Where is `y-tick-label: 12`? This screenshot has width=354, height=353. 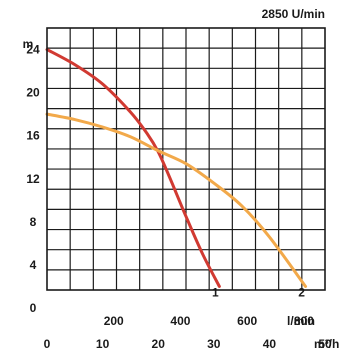
y-tick-label: 12 is located at coordinates (33, 179).